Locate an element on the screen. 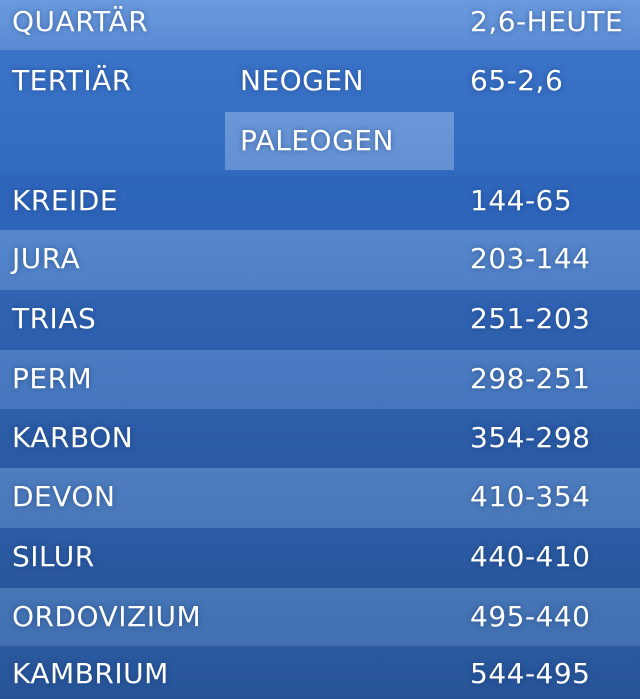  era-label: JURA is located at coordinates (46, 258).